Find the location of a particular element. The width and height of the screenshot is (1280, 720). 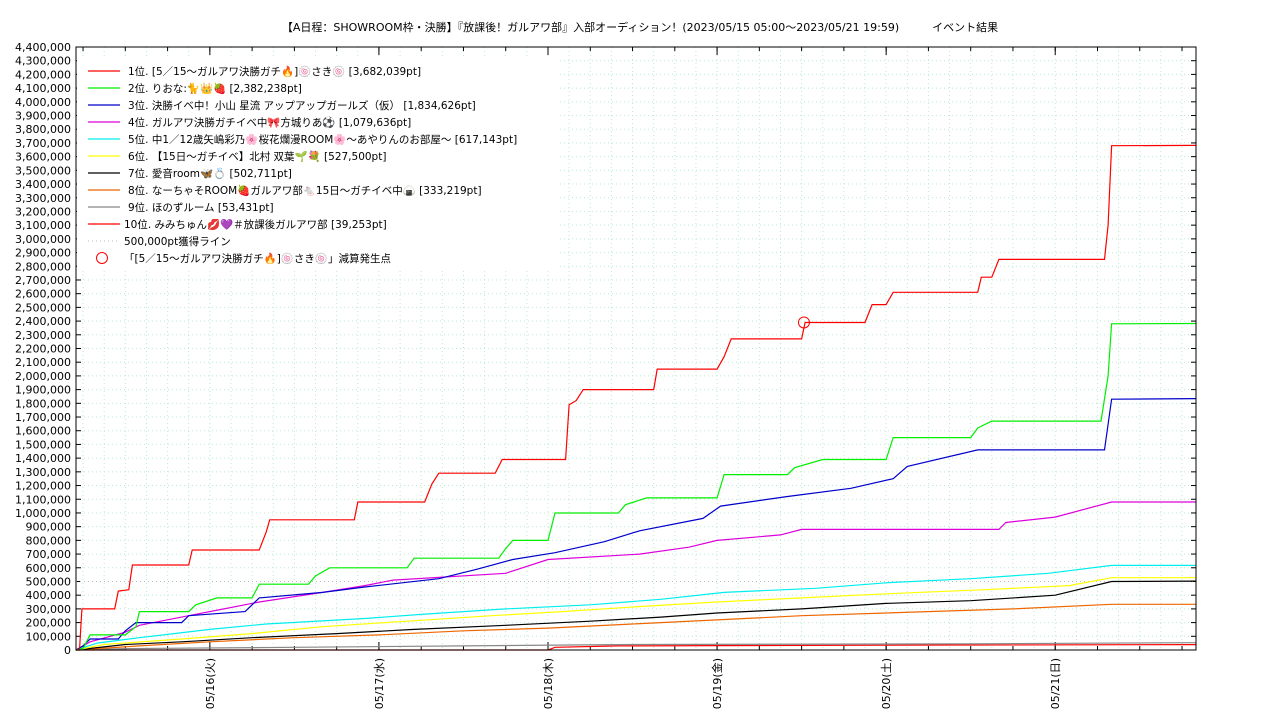

legend-label-1: 1位. [5／15〜ガルアワ決勝ガチ🔥]🍥さき🍥 [3,682,039pt] is located at coordinates (274, 71).